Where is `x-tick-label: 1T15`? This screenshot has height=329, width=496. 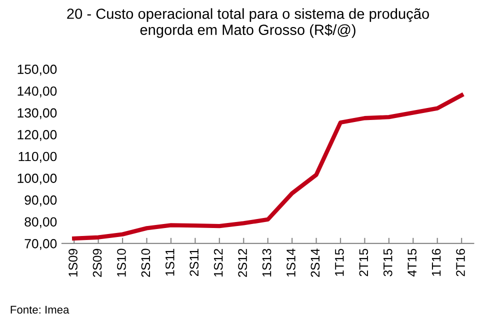
x-tick-label: 1T15 is located at coordinates (339, 262).